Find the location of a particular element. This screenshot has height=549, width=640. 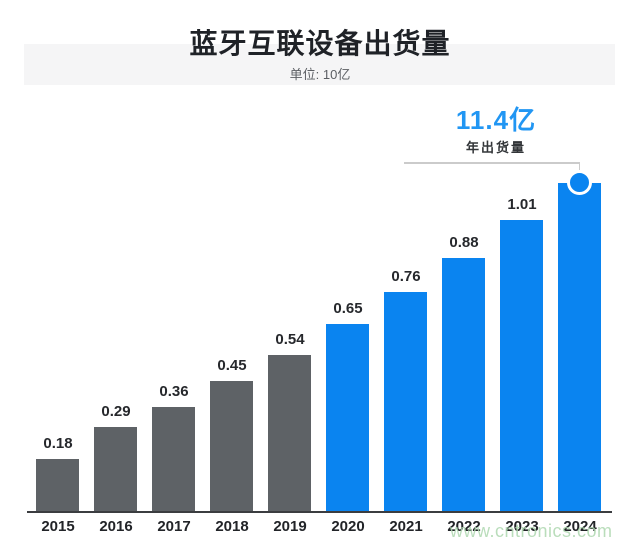

x-tick-2022: 2022 is located at coordinates (464, 526).